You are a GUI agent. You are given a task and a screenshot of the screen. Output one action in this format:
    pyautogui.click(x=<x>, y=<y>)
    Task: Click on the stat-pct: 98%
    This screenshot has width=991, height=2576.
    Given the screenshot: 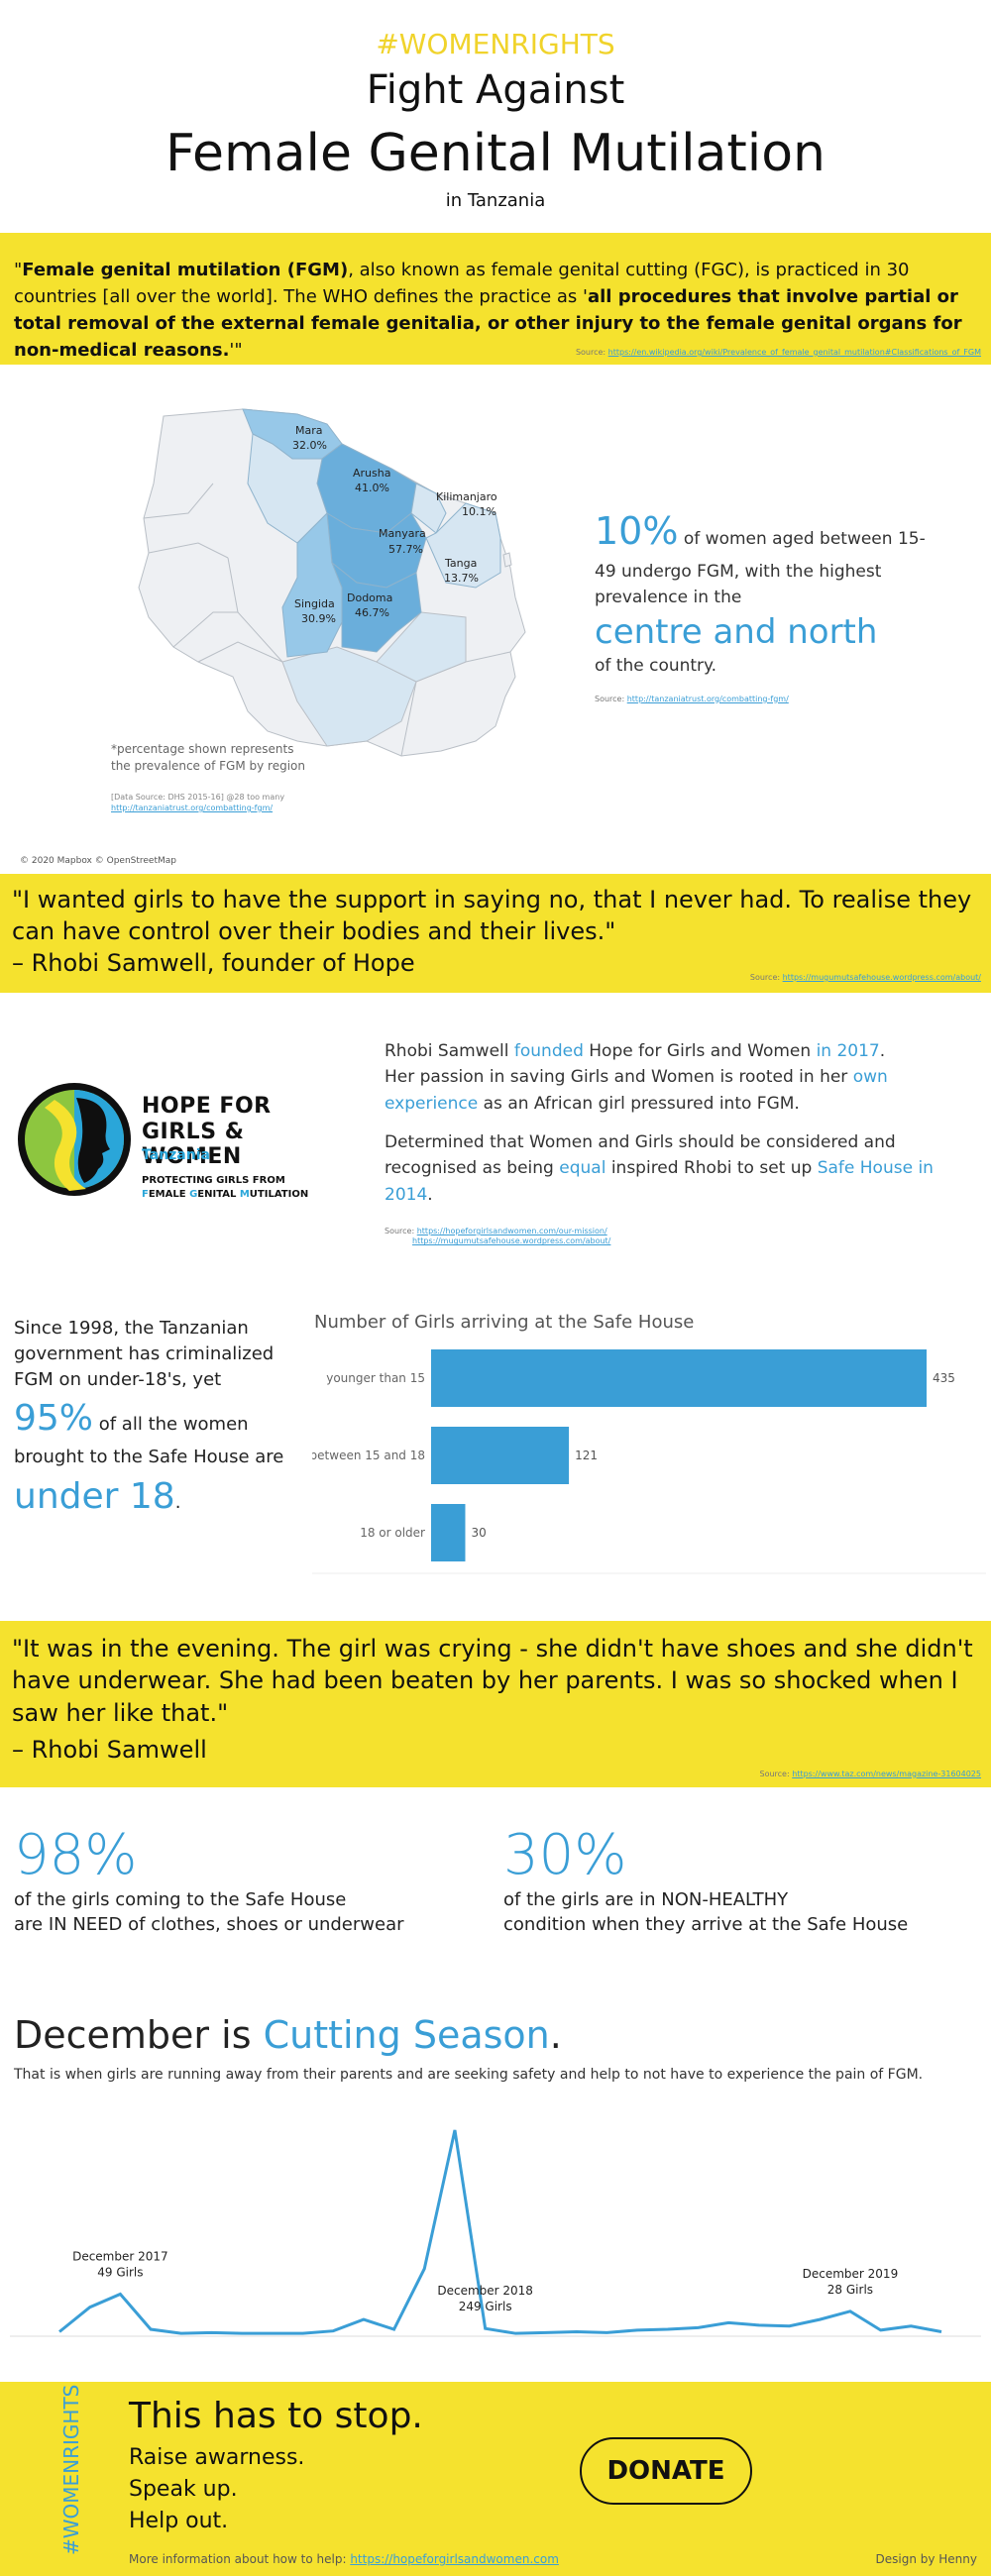 What is the action you would take?
    pyautogui.click(x=76, y=1855)
    